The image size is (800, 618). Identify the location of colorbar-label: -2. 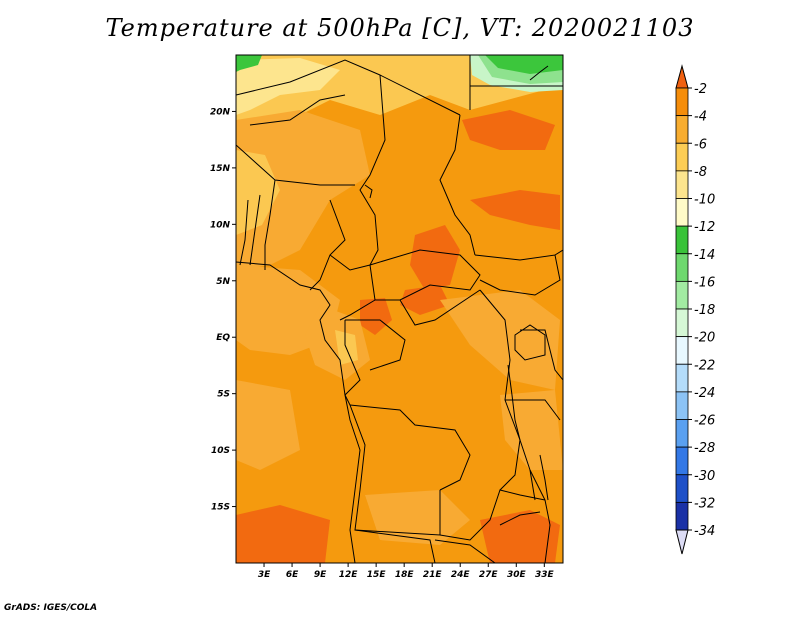
(700, 89).